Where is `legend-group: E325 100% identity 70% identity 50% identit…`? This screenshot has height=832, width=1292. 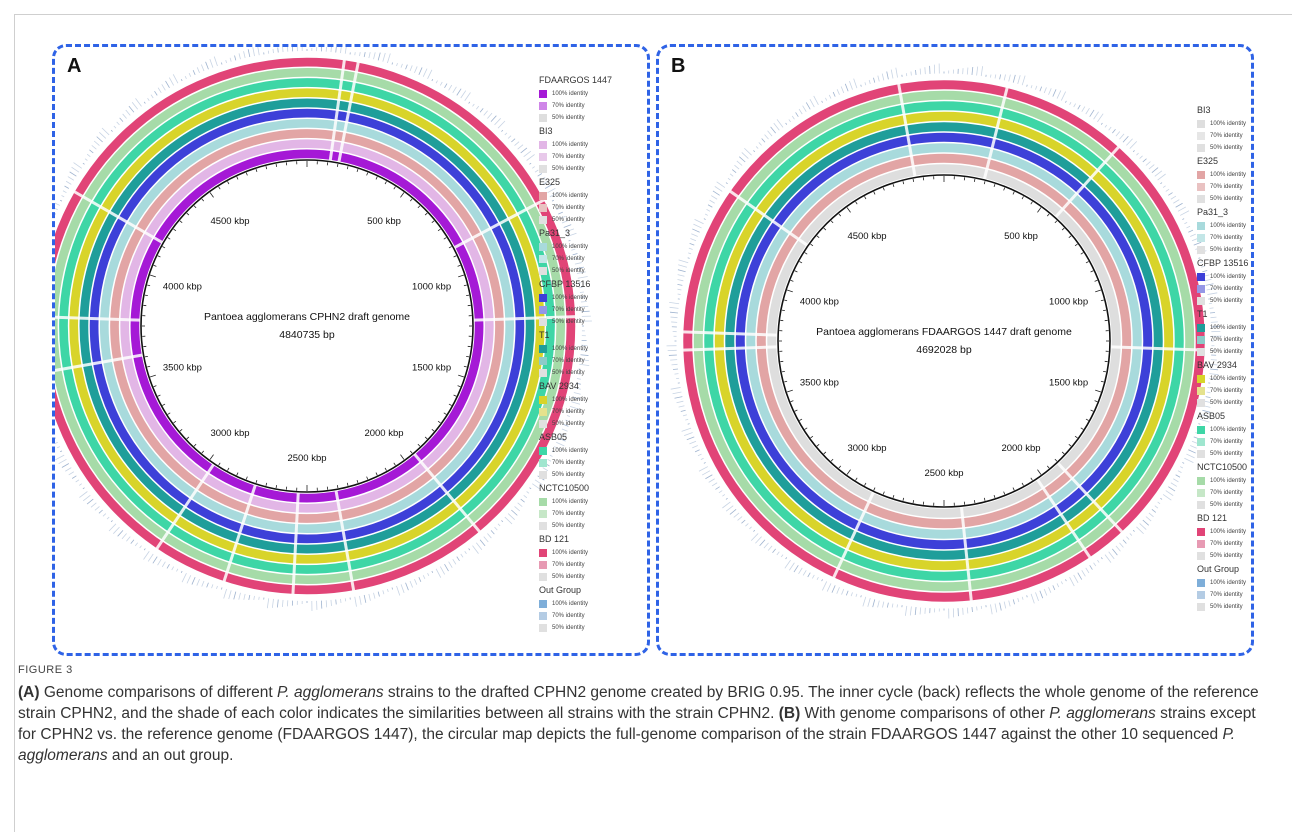 legend-group: E325 100% identity 70% identity 50% identit… is located at coordinates (575, 201).